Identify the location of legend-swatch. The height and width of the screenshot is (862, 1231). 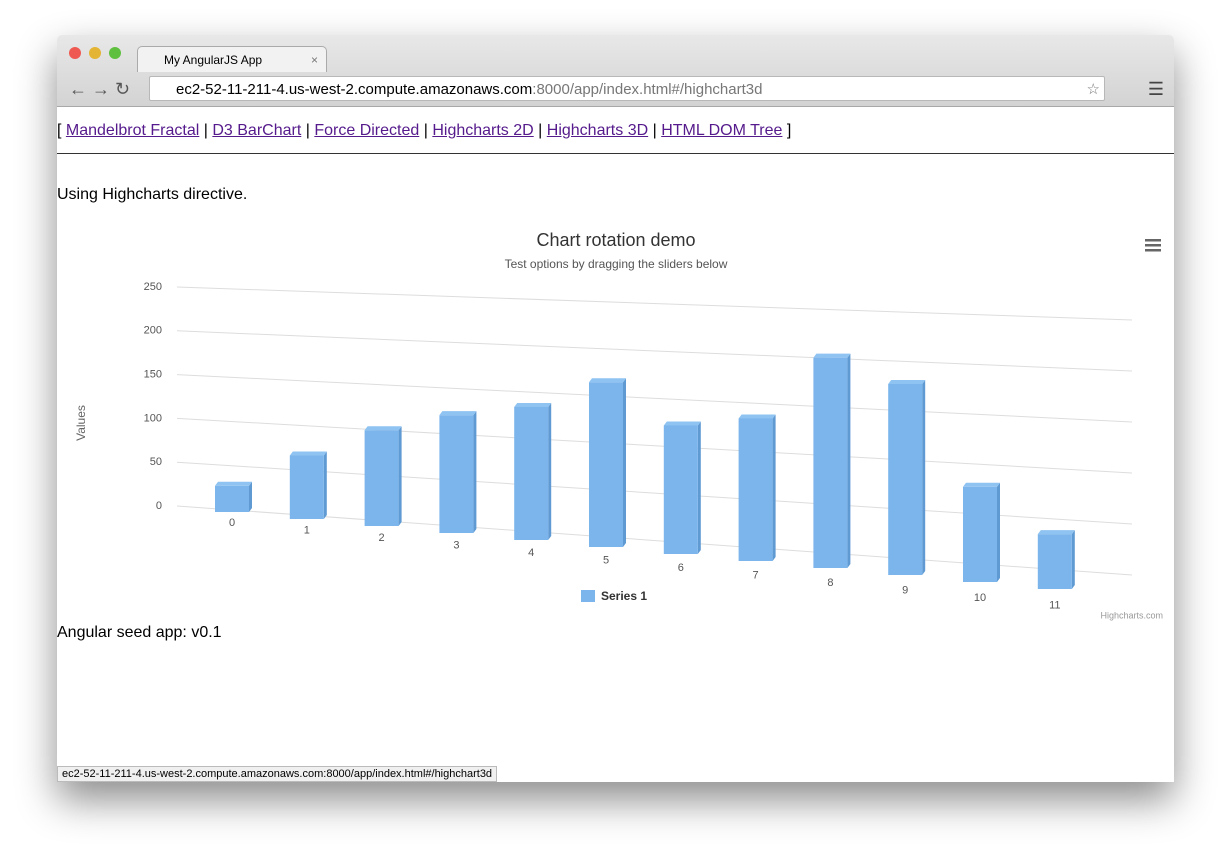
(588, 596).